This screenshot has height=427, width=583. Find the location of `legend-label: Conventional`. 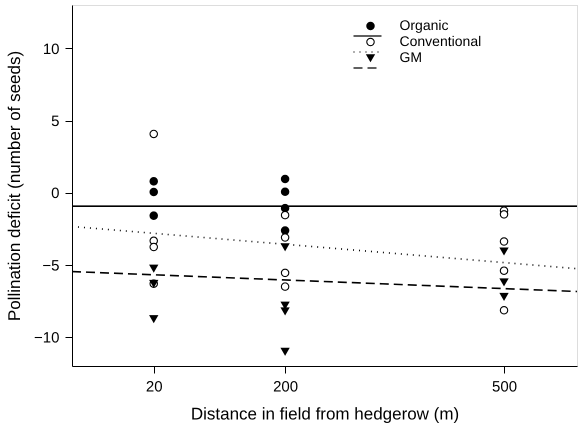

legend-label: Conventional is located at coordinates (441, 41).